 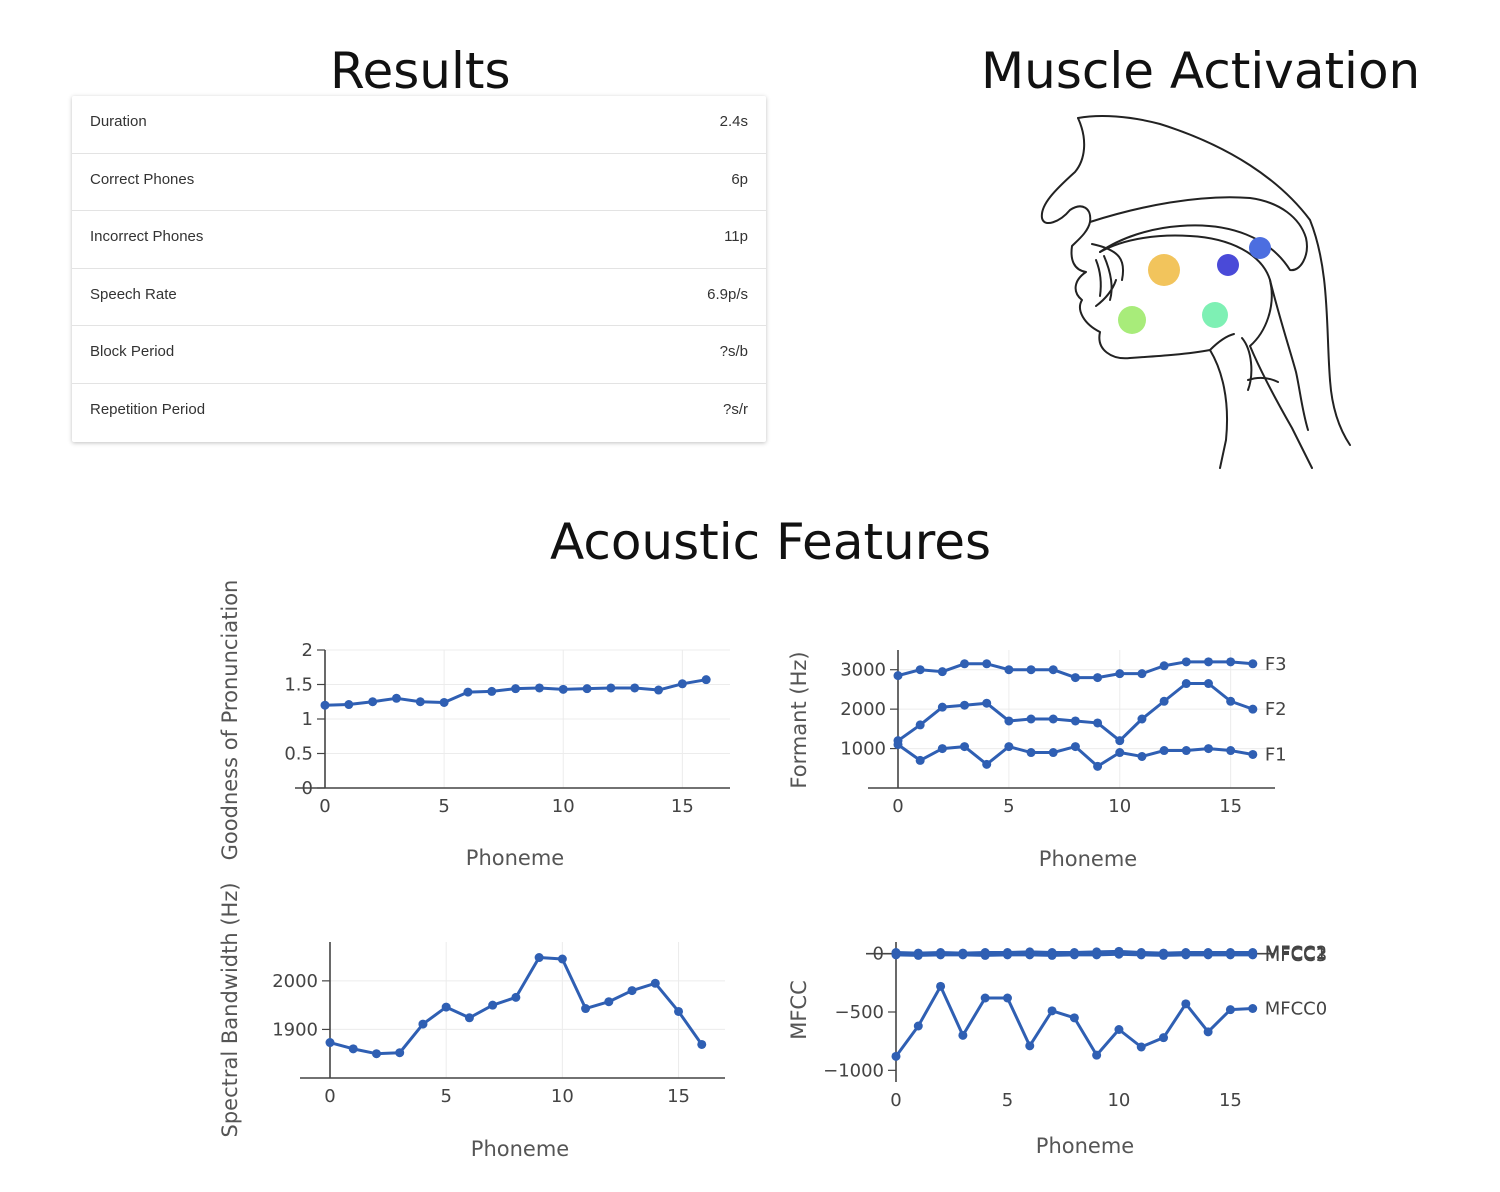 What do you see at coordinates (307, 788) in the screenshot?
I see `y-tick-label: 0` at bounding box center [307, 788].